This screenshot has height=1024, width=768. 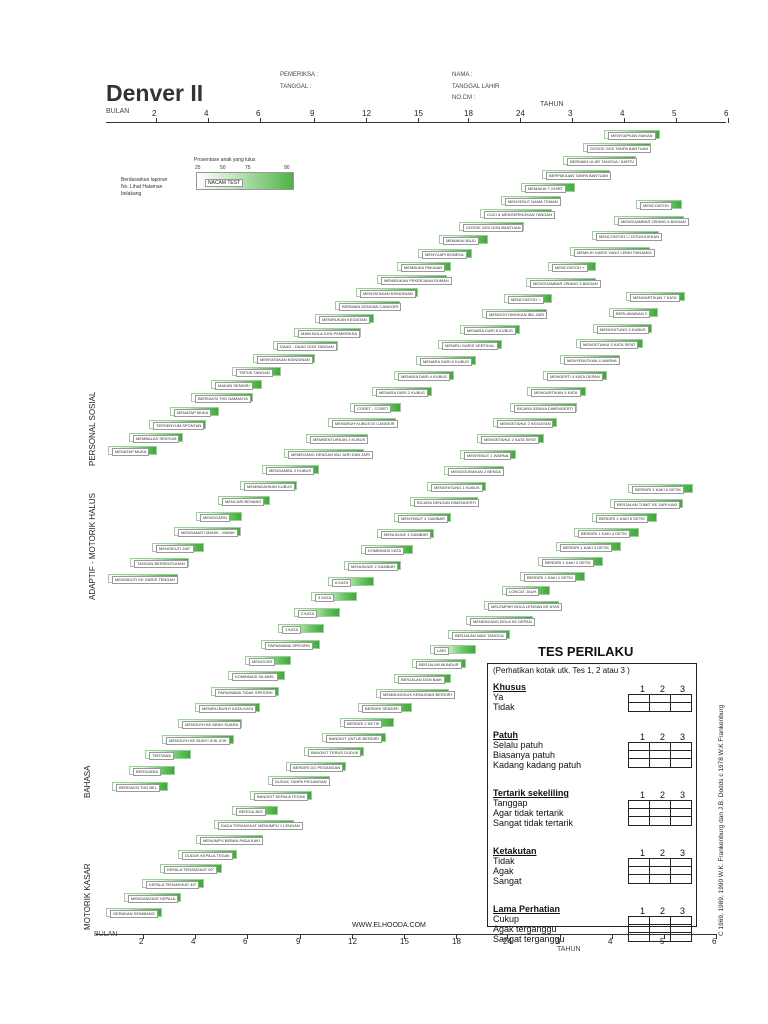 I want to click on top-month-tick-label: 12, so click(x=366, y=113).